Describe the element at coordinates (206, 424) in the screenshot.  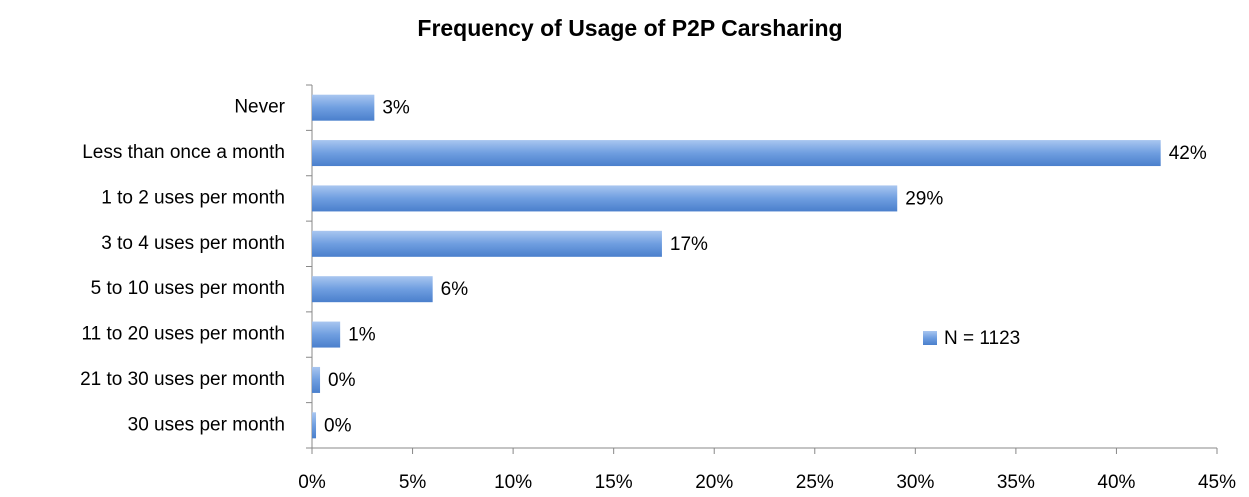
I see `y-tick-label: 30 uses per month` at that location.